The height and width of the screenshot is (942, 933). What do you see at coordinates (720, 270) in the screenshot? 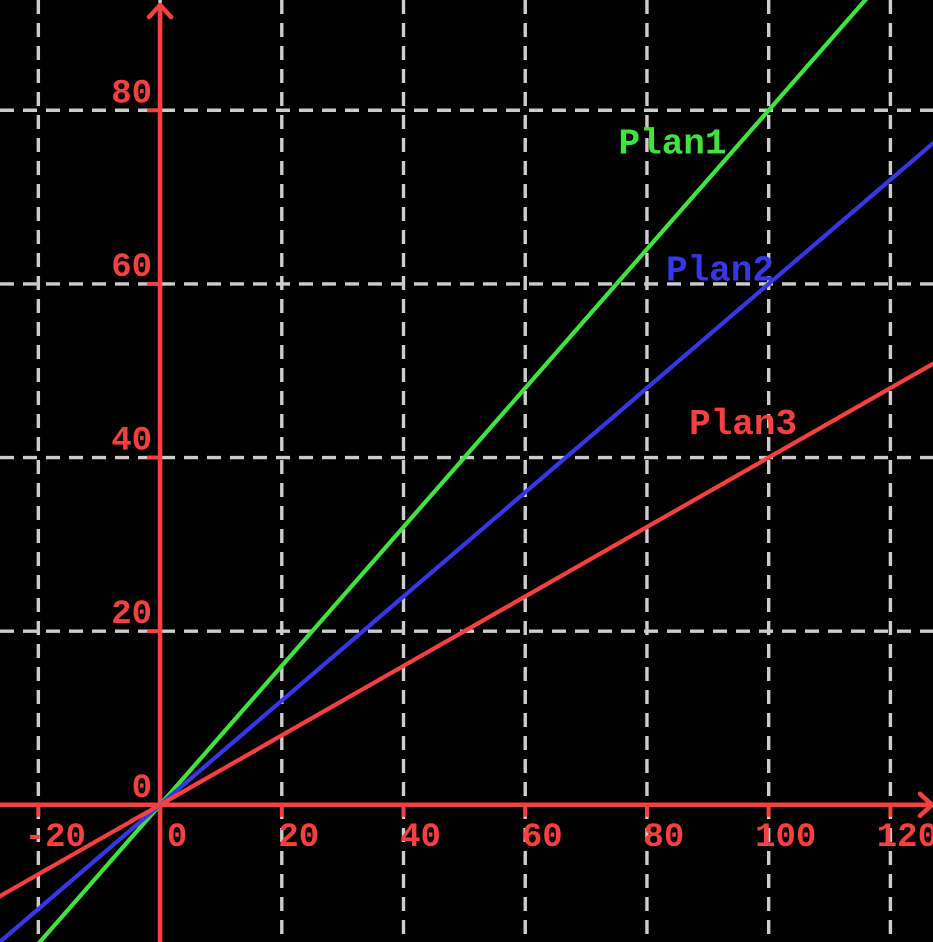
I see `plan2-label: Plan2` at bounding box center [720, 270].